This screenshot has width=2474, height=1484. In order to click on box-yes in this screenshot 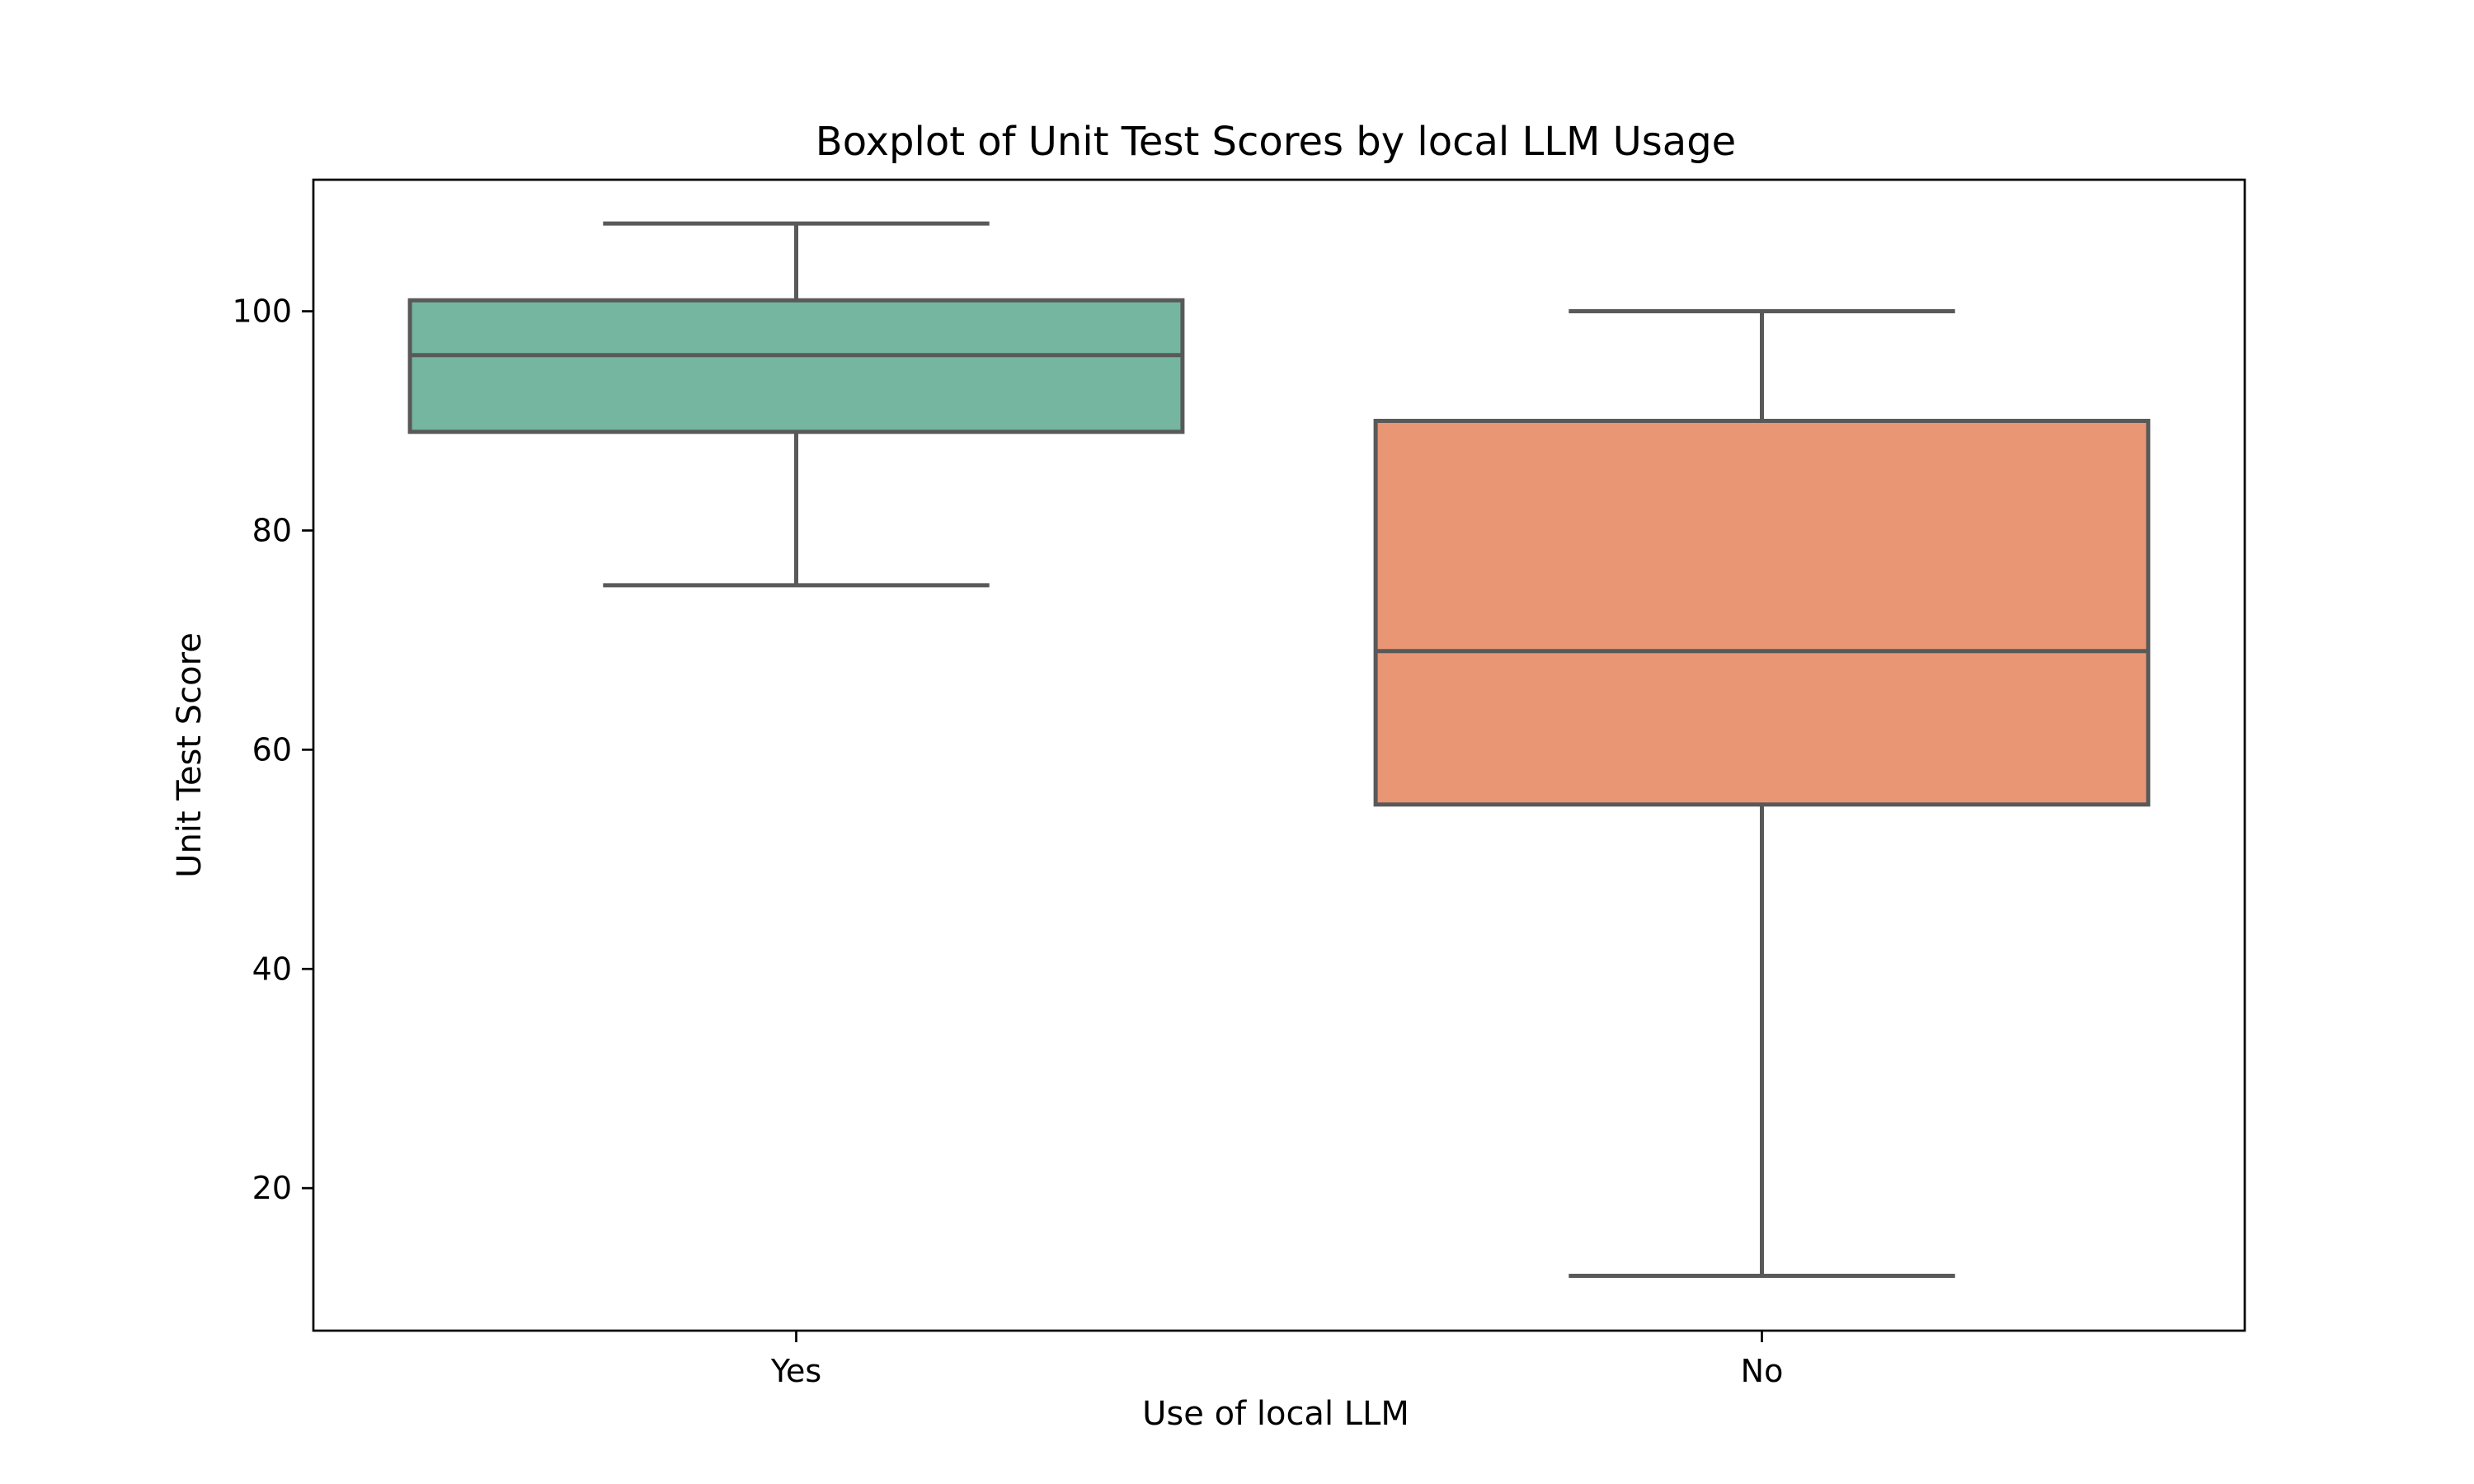, I will do `click(796, 366)`.